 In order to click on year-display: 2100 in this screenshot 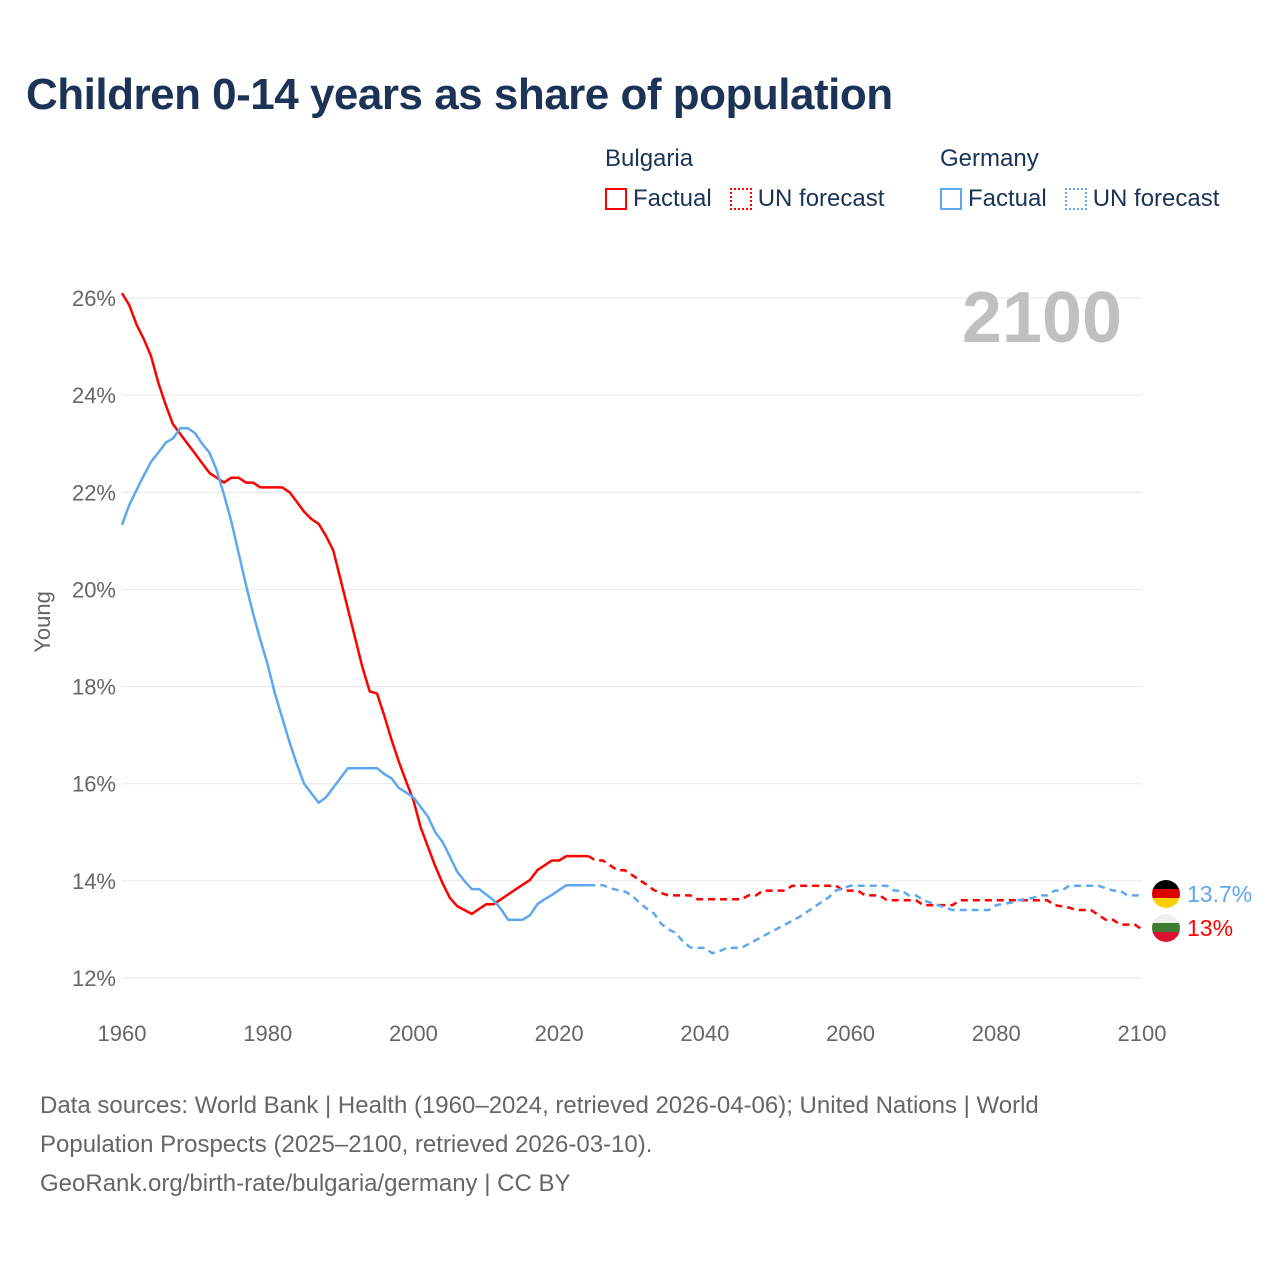, I will do `click(1042, 318)`.